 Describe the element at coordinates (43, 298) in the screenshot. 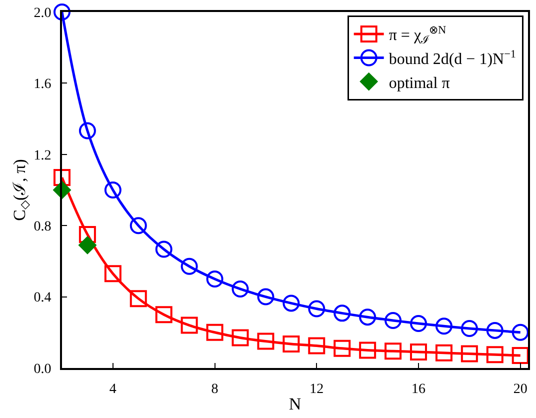

I see `y-tick-label: 0.4` at that location.